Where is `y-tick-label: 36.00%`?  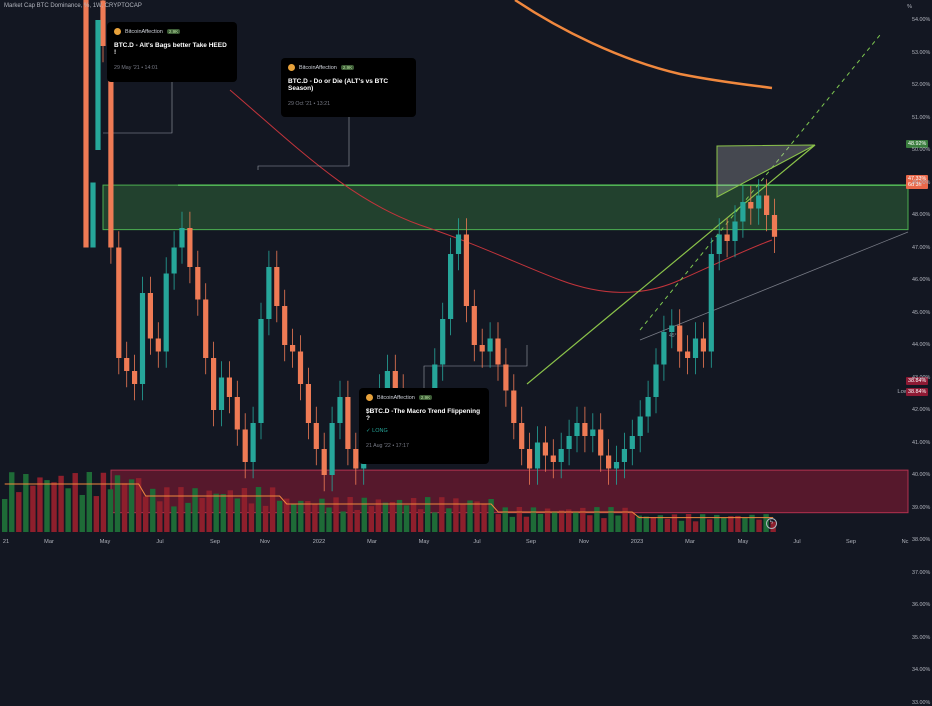
y-tick-label: 36.00% is located at coordinates (921, 605).